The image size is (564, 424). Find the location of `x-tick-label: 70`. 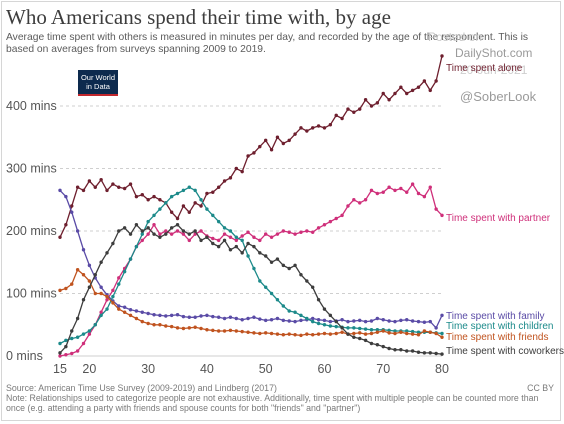

x-tick-label: 70 is located at coordinates (383, 369).